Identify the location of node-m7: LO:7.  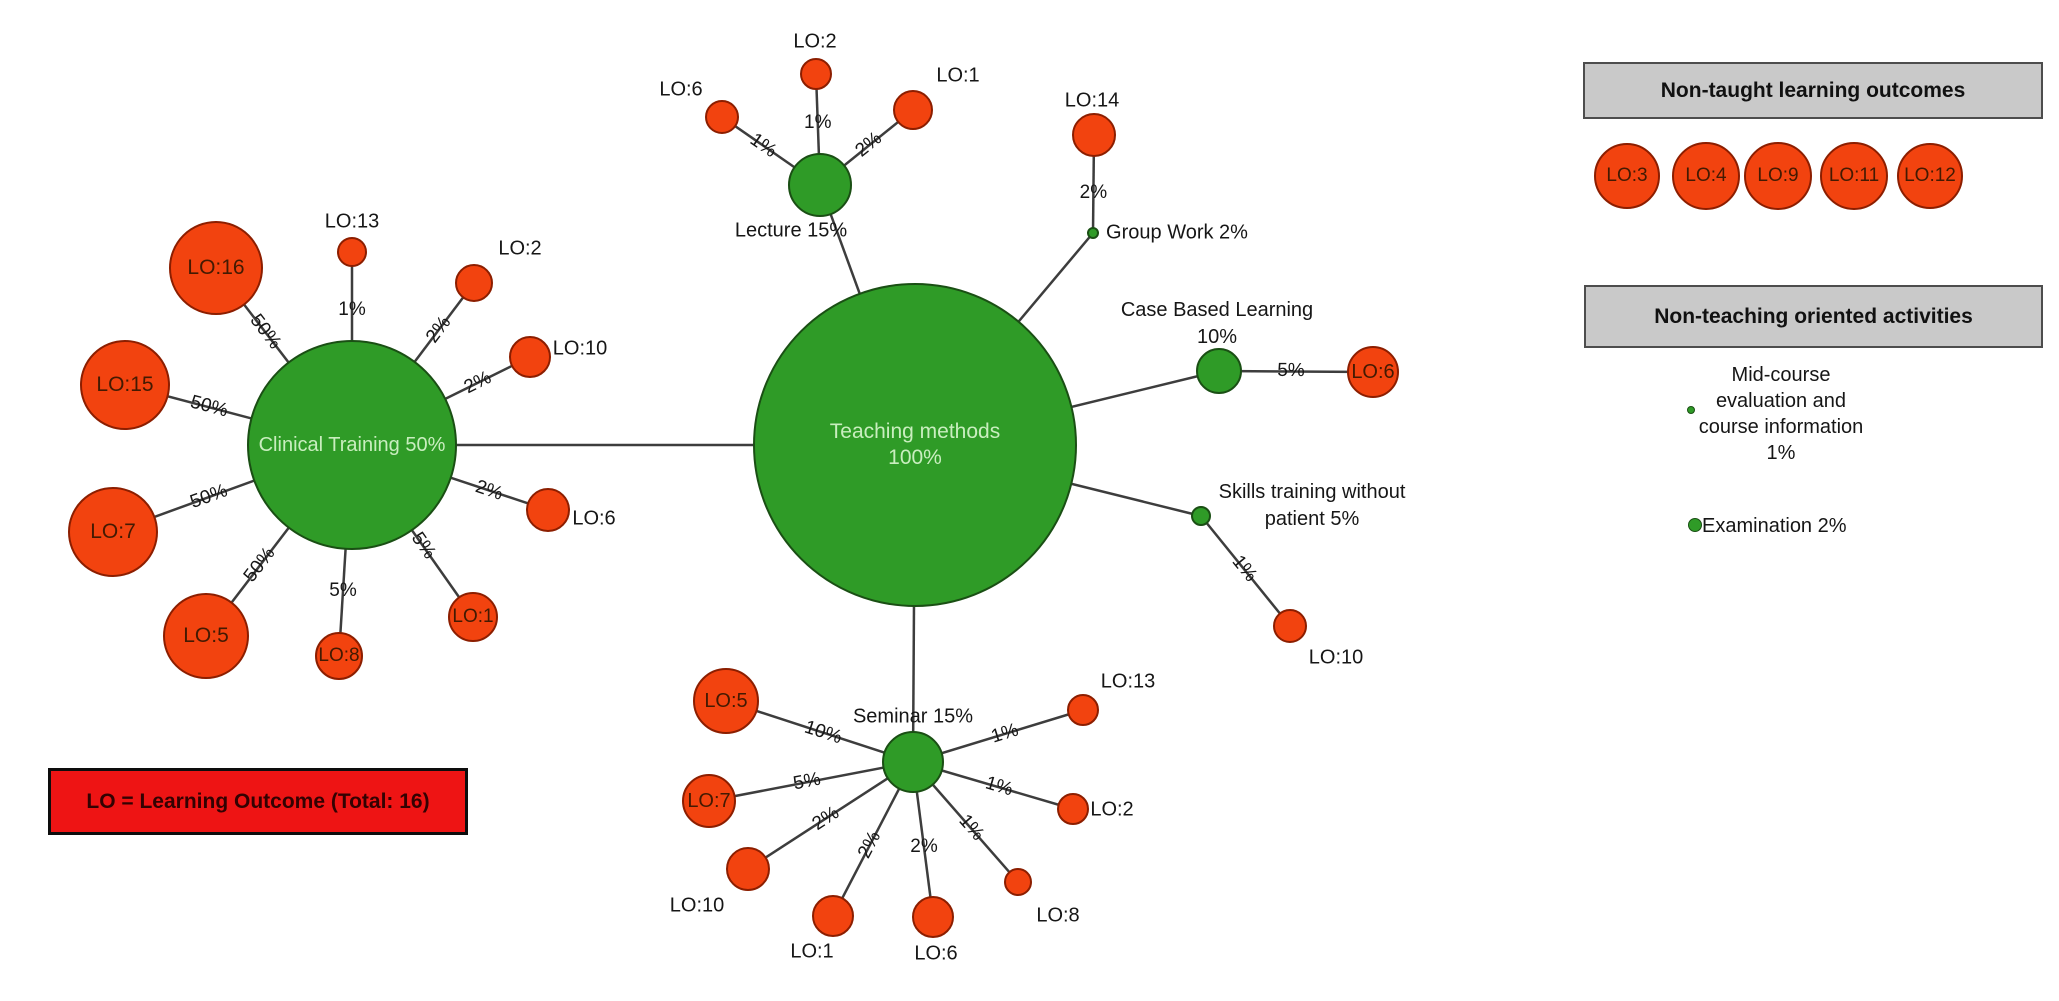
(709, 801).